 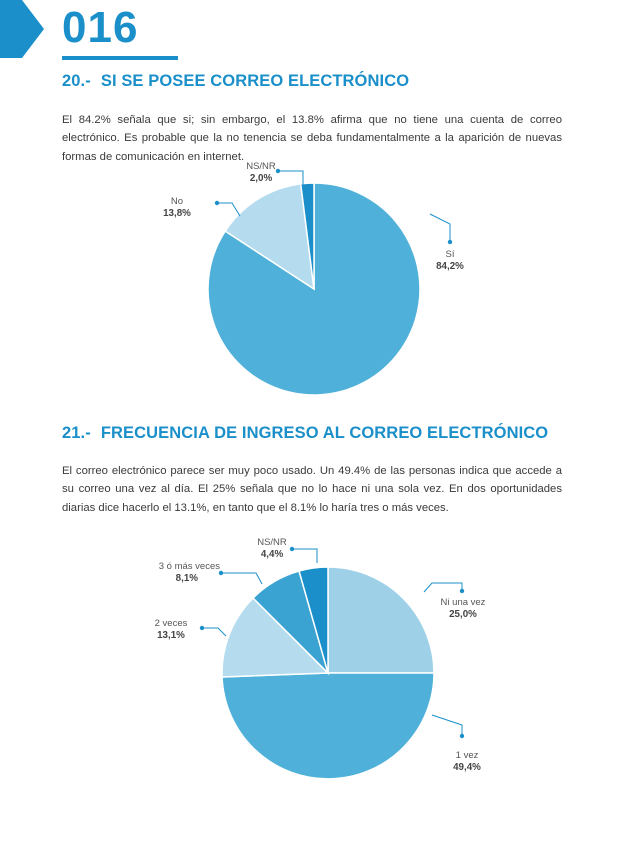 What do you see at coordinates (328, 726) in the screenshot?
I see `pie-slice-1-vez` at bounding box center [328, 726].